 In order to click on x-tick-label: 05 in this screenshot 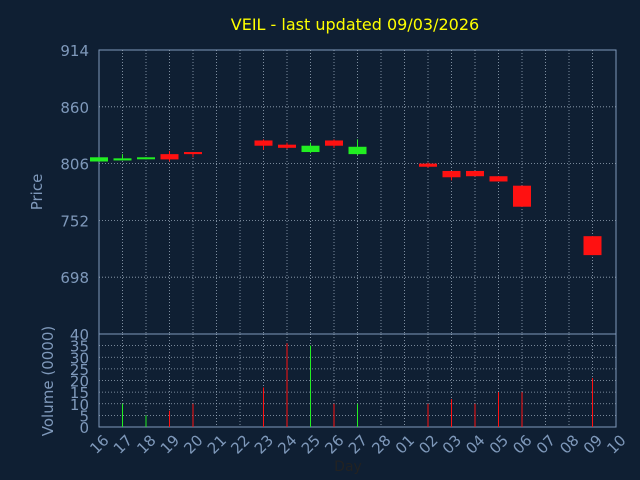, I will do `click(499, 444)`.